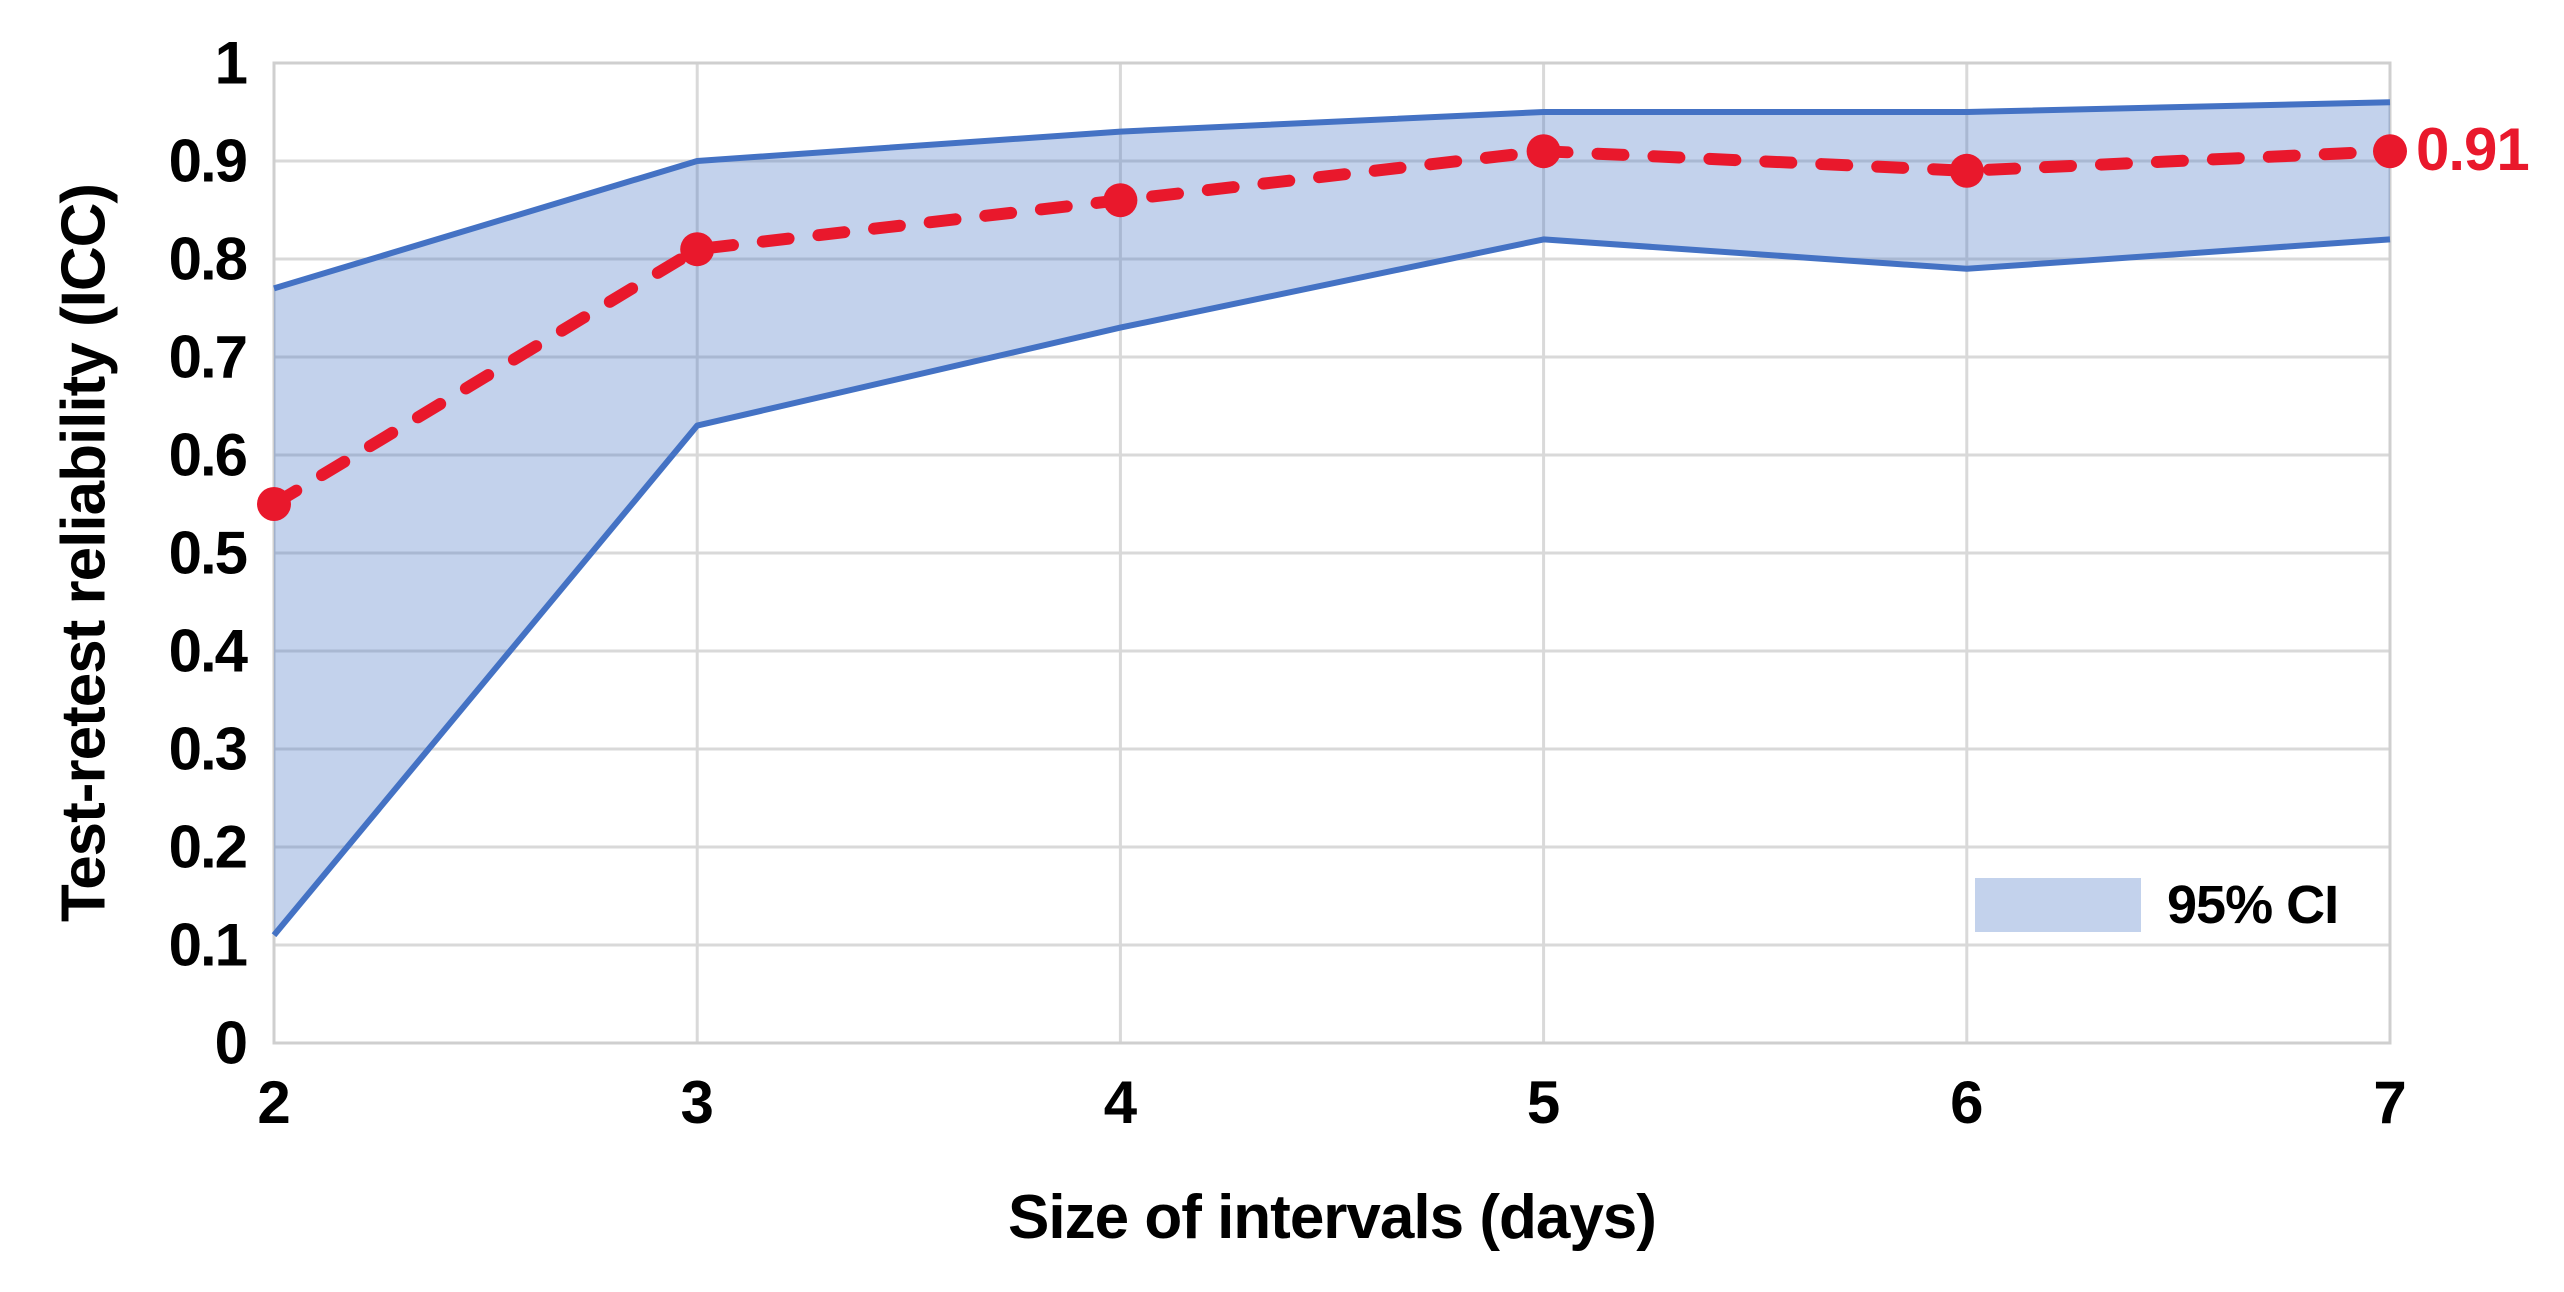 Image resolution: width=2564 pixels, height=1292 pixels. What do you see at coordinates (231, 63) in the screenshot?
I see `y-tick-label: 1` at bounding box center [231, 63].